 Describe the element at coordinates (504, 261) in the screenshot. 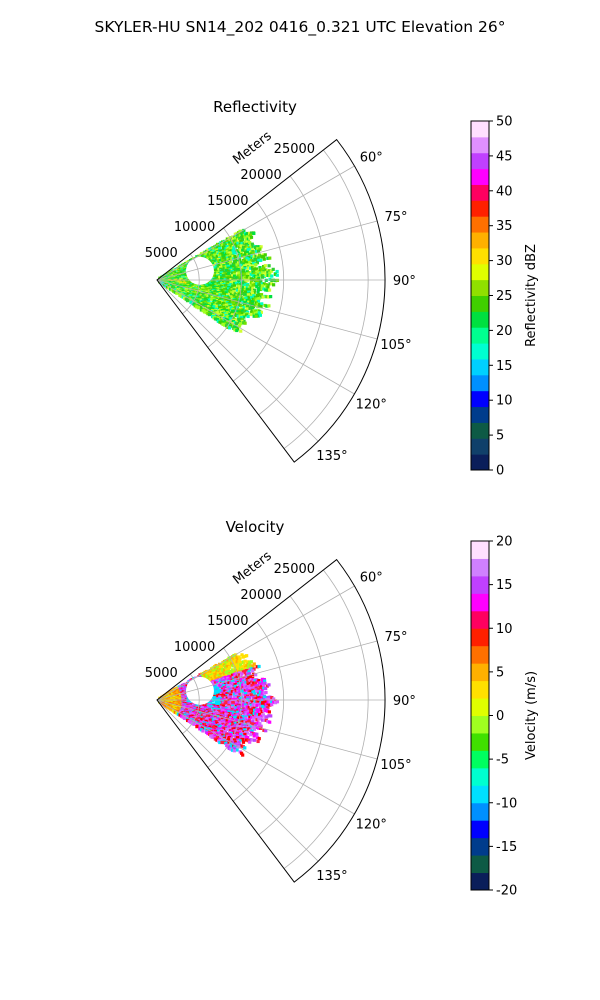

I see `colorbar-tick-label: 30` at that location.